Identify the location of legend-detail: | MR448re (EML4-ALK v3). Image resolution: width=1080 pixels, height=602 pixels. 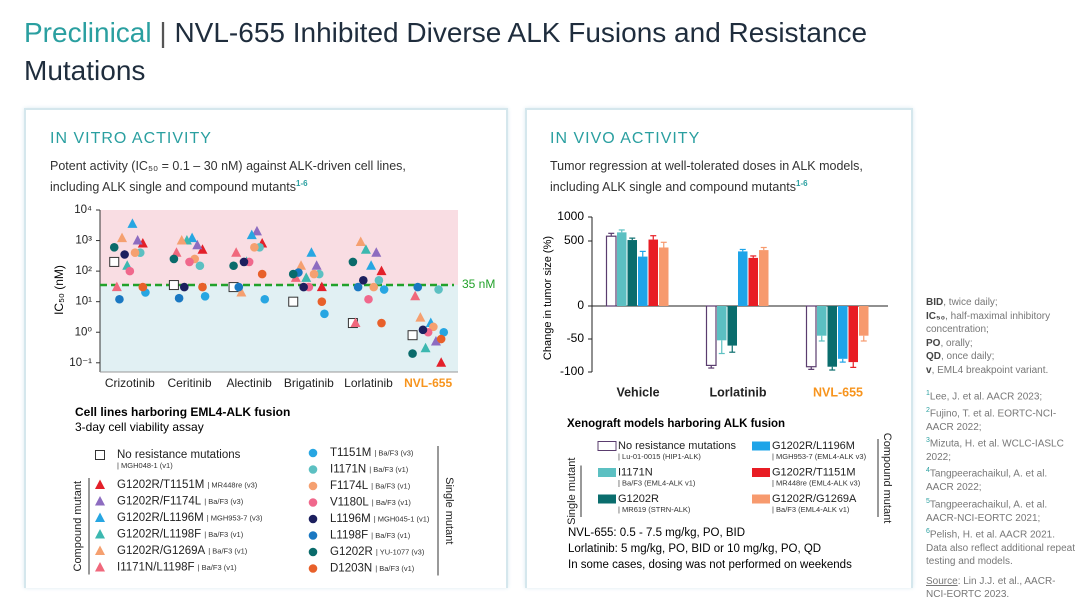
(816, 482).